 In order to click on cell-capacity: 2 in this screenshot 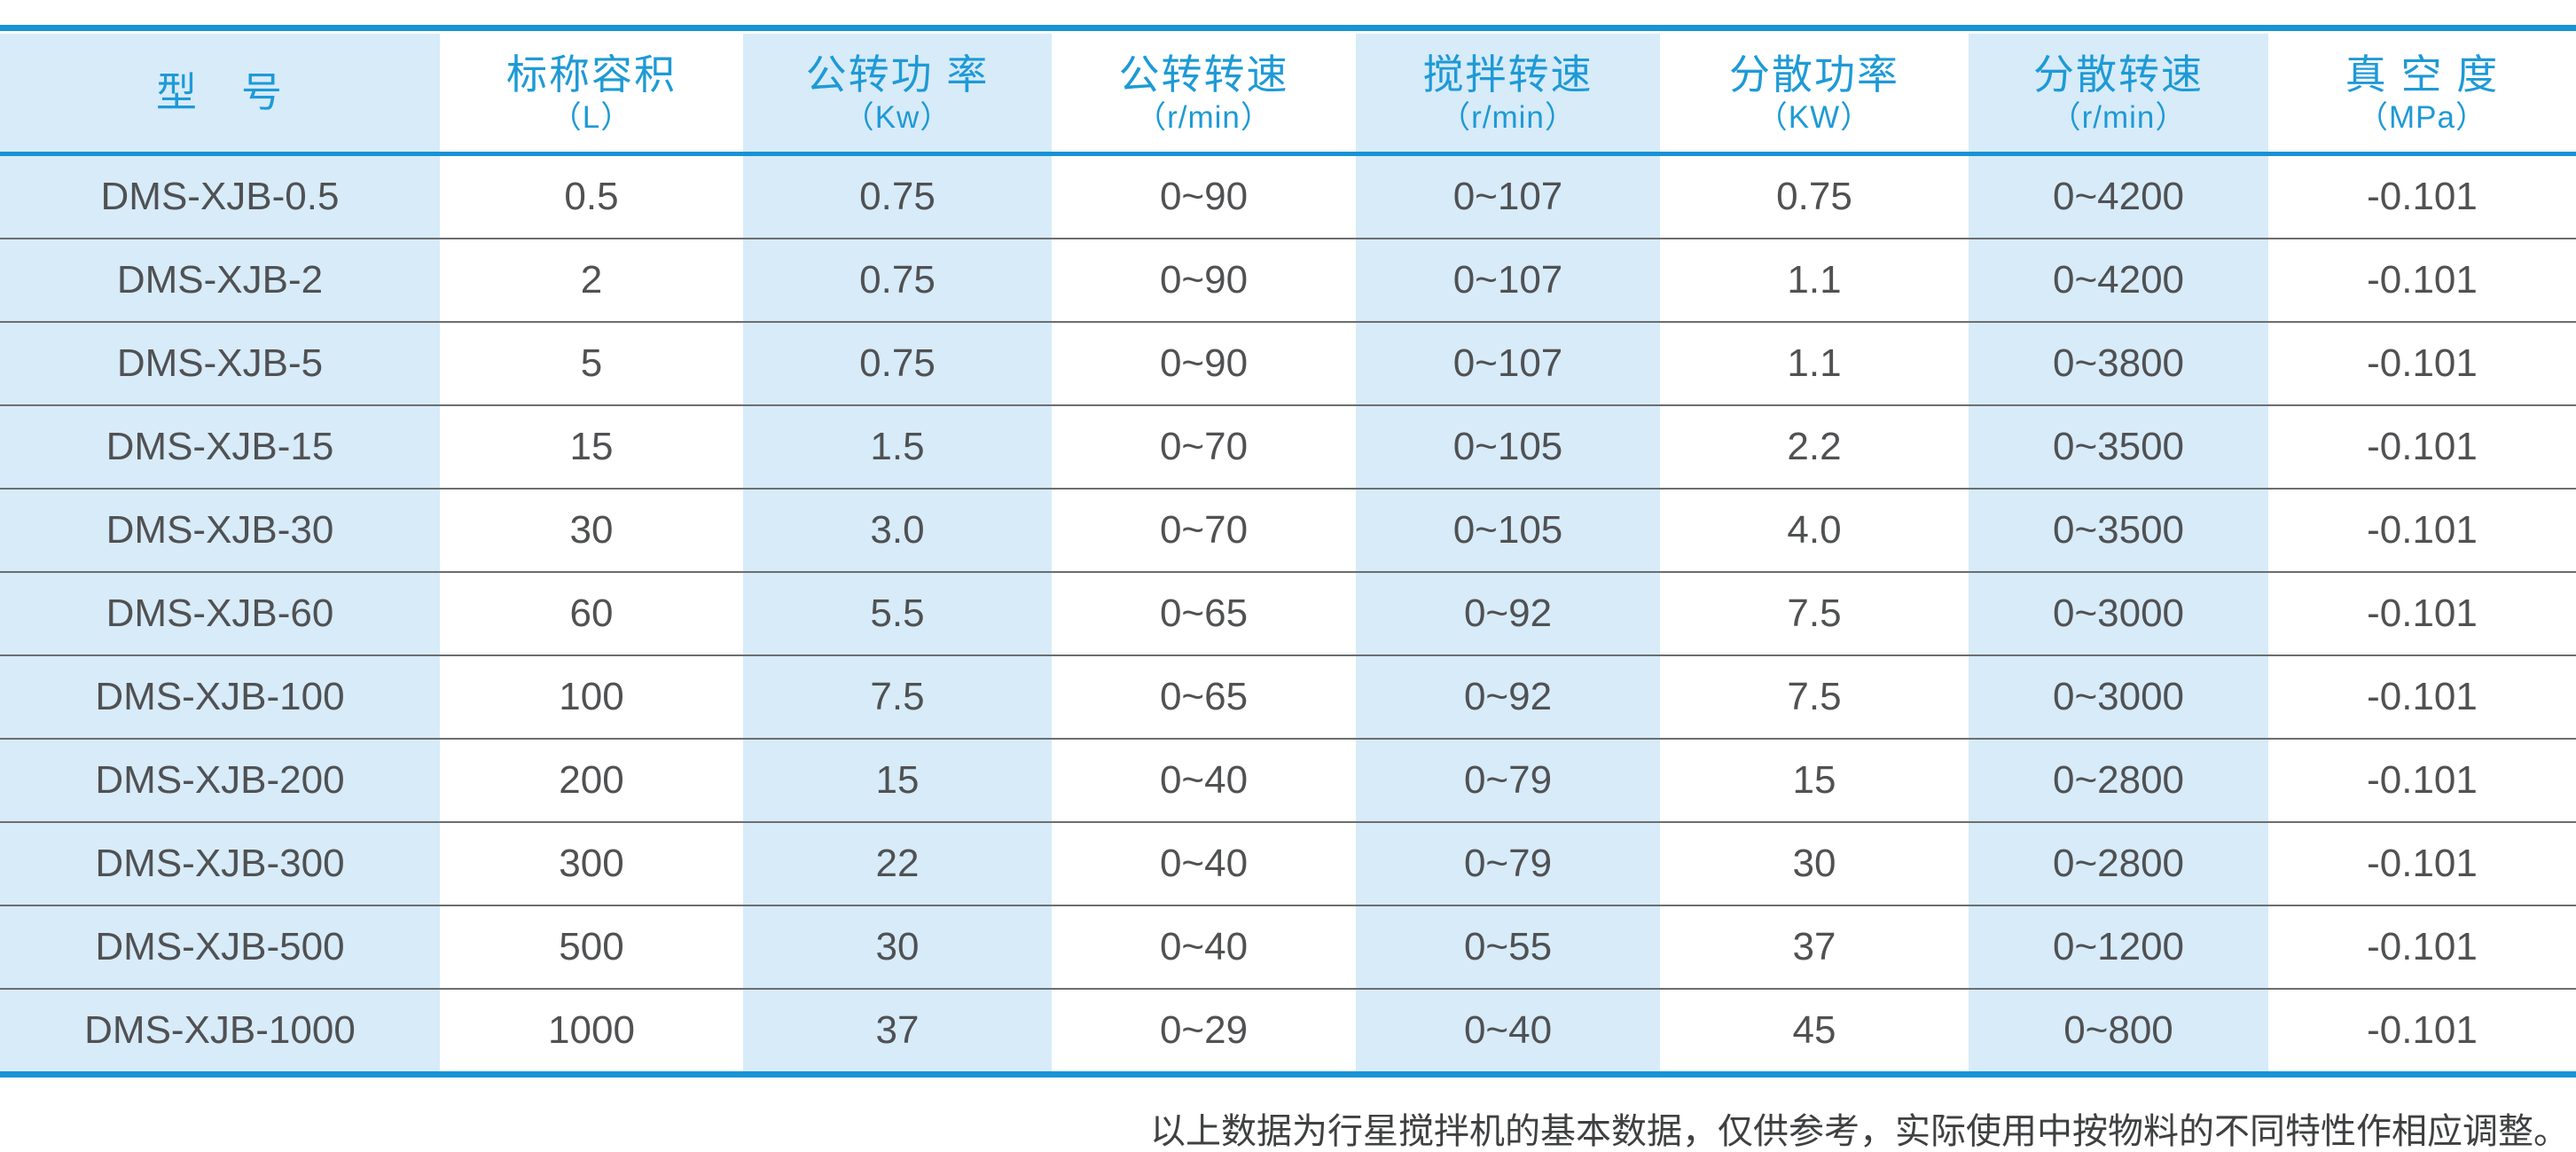, I will do `click(591, 281)`.